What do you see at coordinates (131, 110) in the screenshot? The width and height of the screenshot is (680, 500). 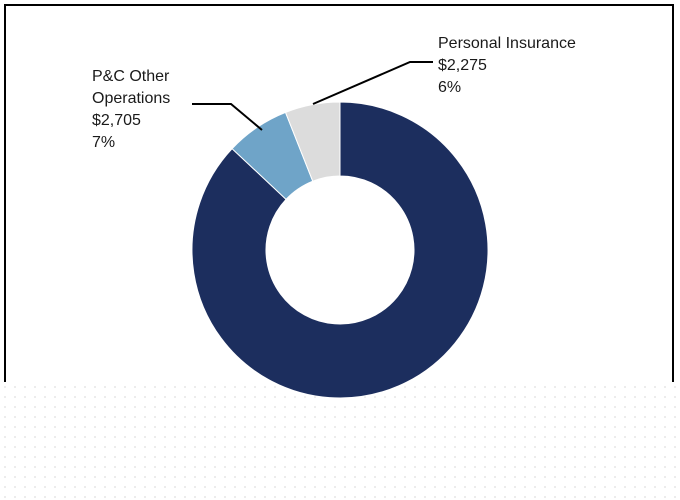 I see `pc-other-label: P&C Other Operations $2,705 7%` at bounding box center [131, 110].